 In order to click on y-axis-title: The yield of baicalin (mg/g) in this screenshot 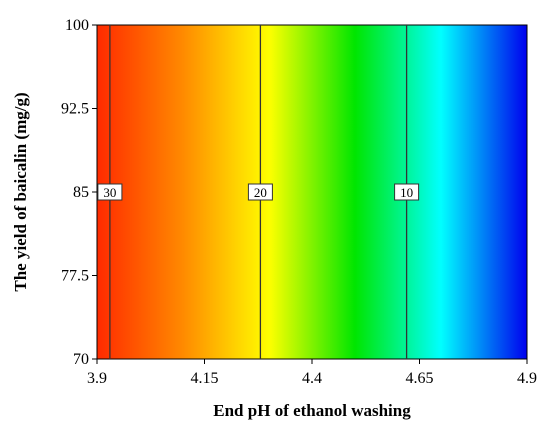, I will do `click(20, 191)`.